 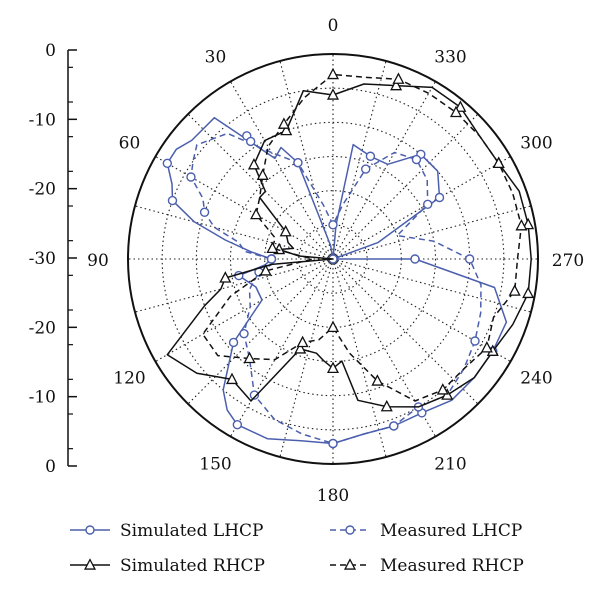 What do you see at coordinates (333, 26) in the screenshot?
I see `angle-label: 0` at bounding box center [333, 26].